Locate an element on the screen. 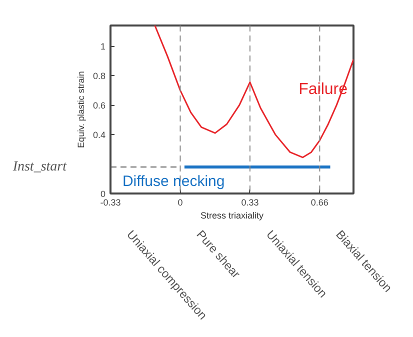 This screenshot has height=337, width=413. x-axis-title: Stress triaxiality is located at coordinates (232, 215).